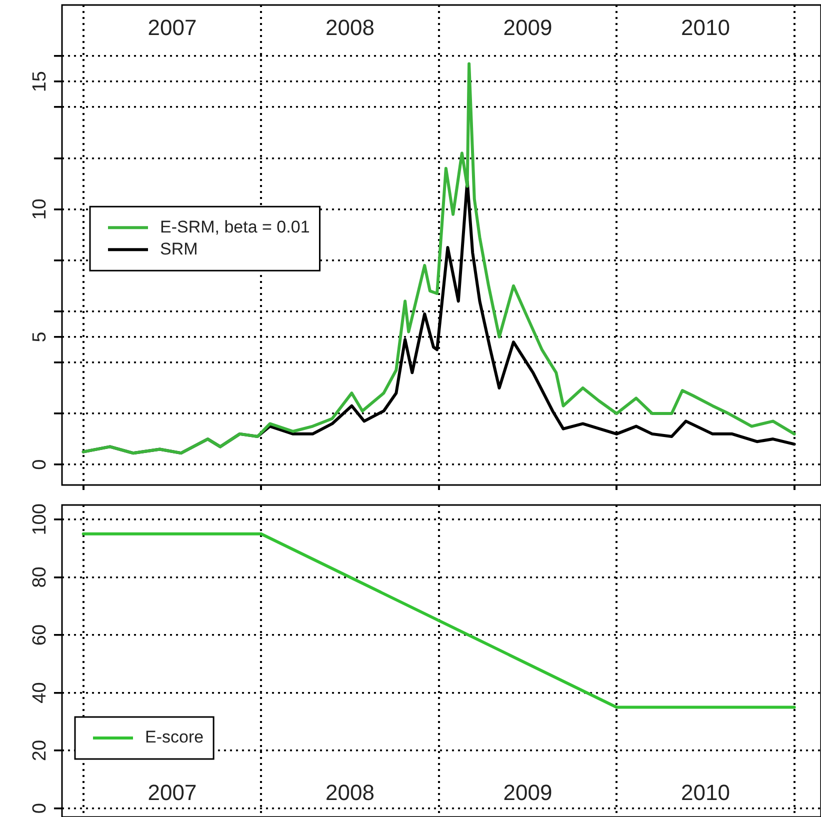  Describe the element at coordinates (40, 337) in the screenshot. I see `y-tick-label: 5` at that location.